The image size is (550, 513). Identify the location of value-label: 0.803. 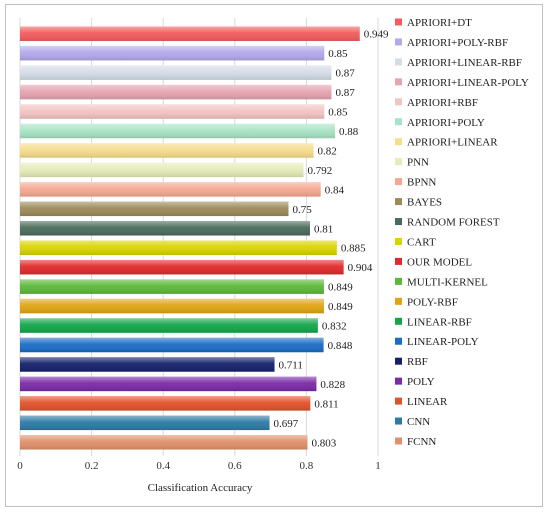
(323, 443).